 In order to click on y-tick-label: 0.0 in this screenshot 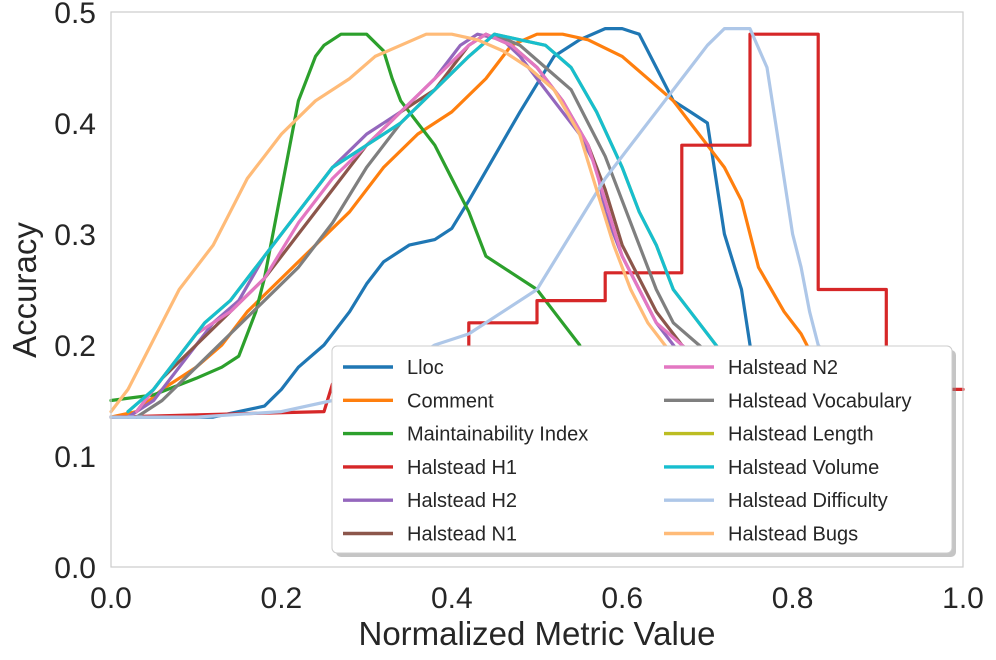, I will do `click(75, 568)`.